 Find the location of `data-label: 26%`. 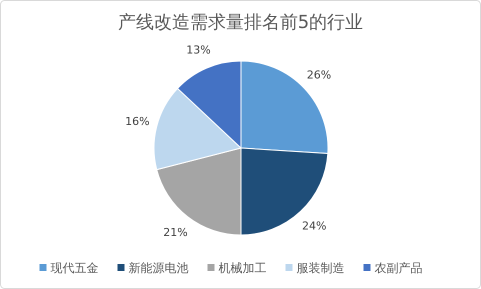

data-label: 26% is located at coordinates (319, 75).